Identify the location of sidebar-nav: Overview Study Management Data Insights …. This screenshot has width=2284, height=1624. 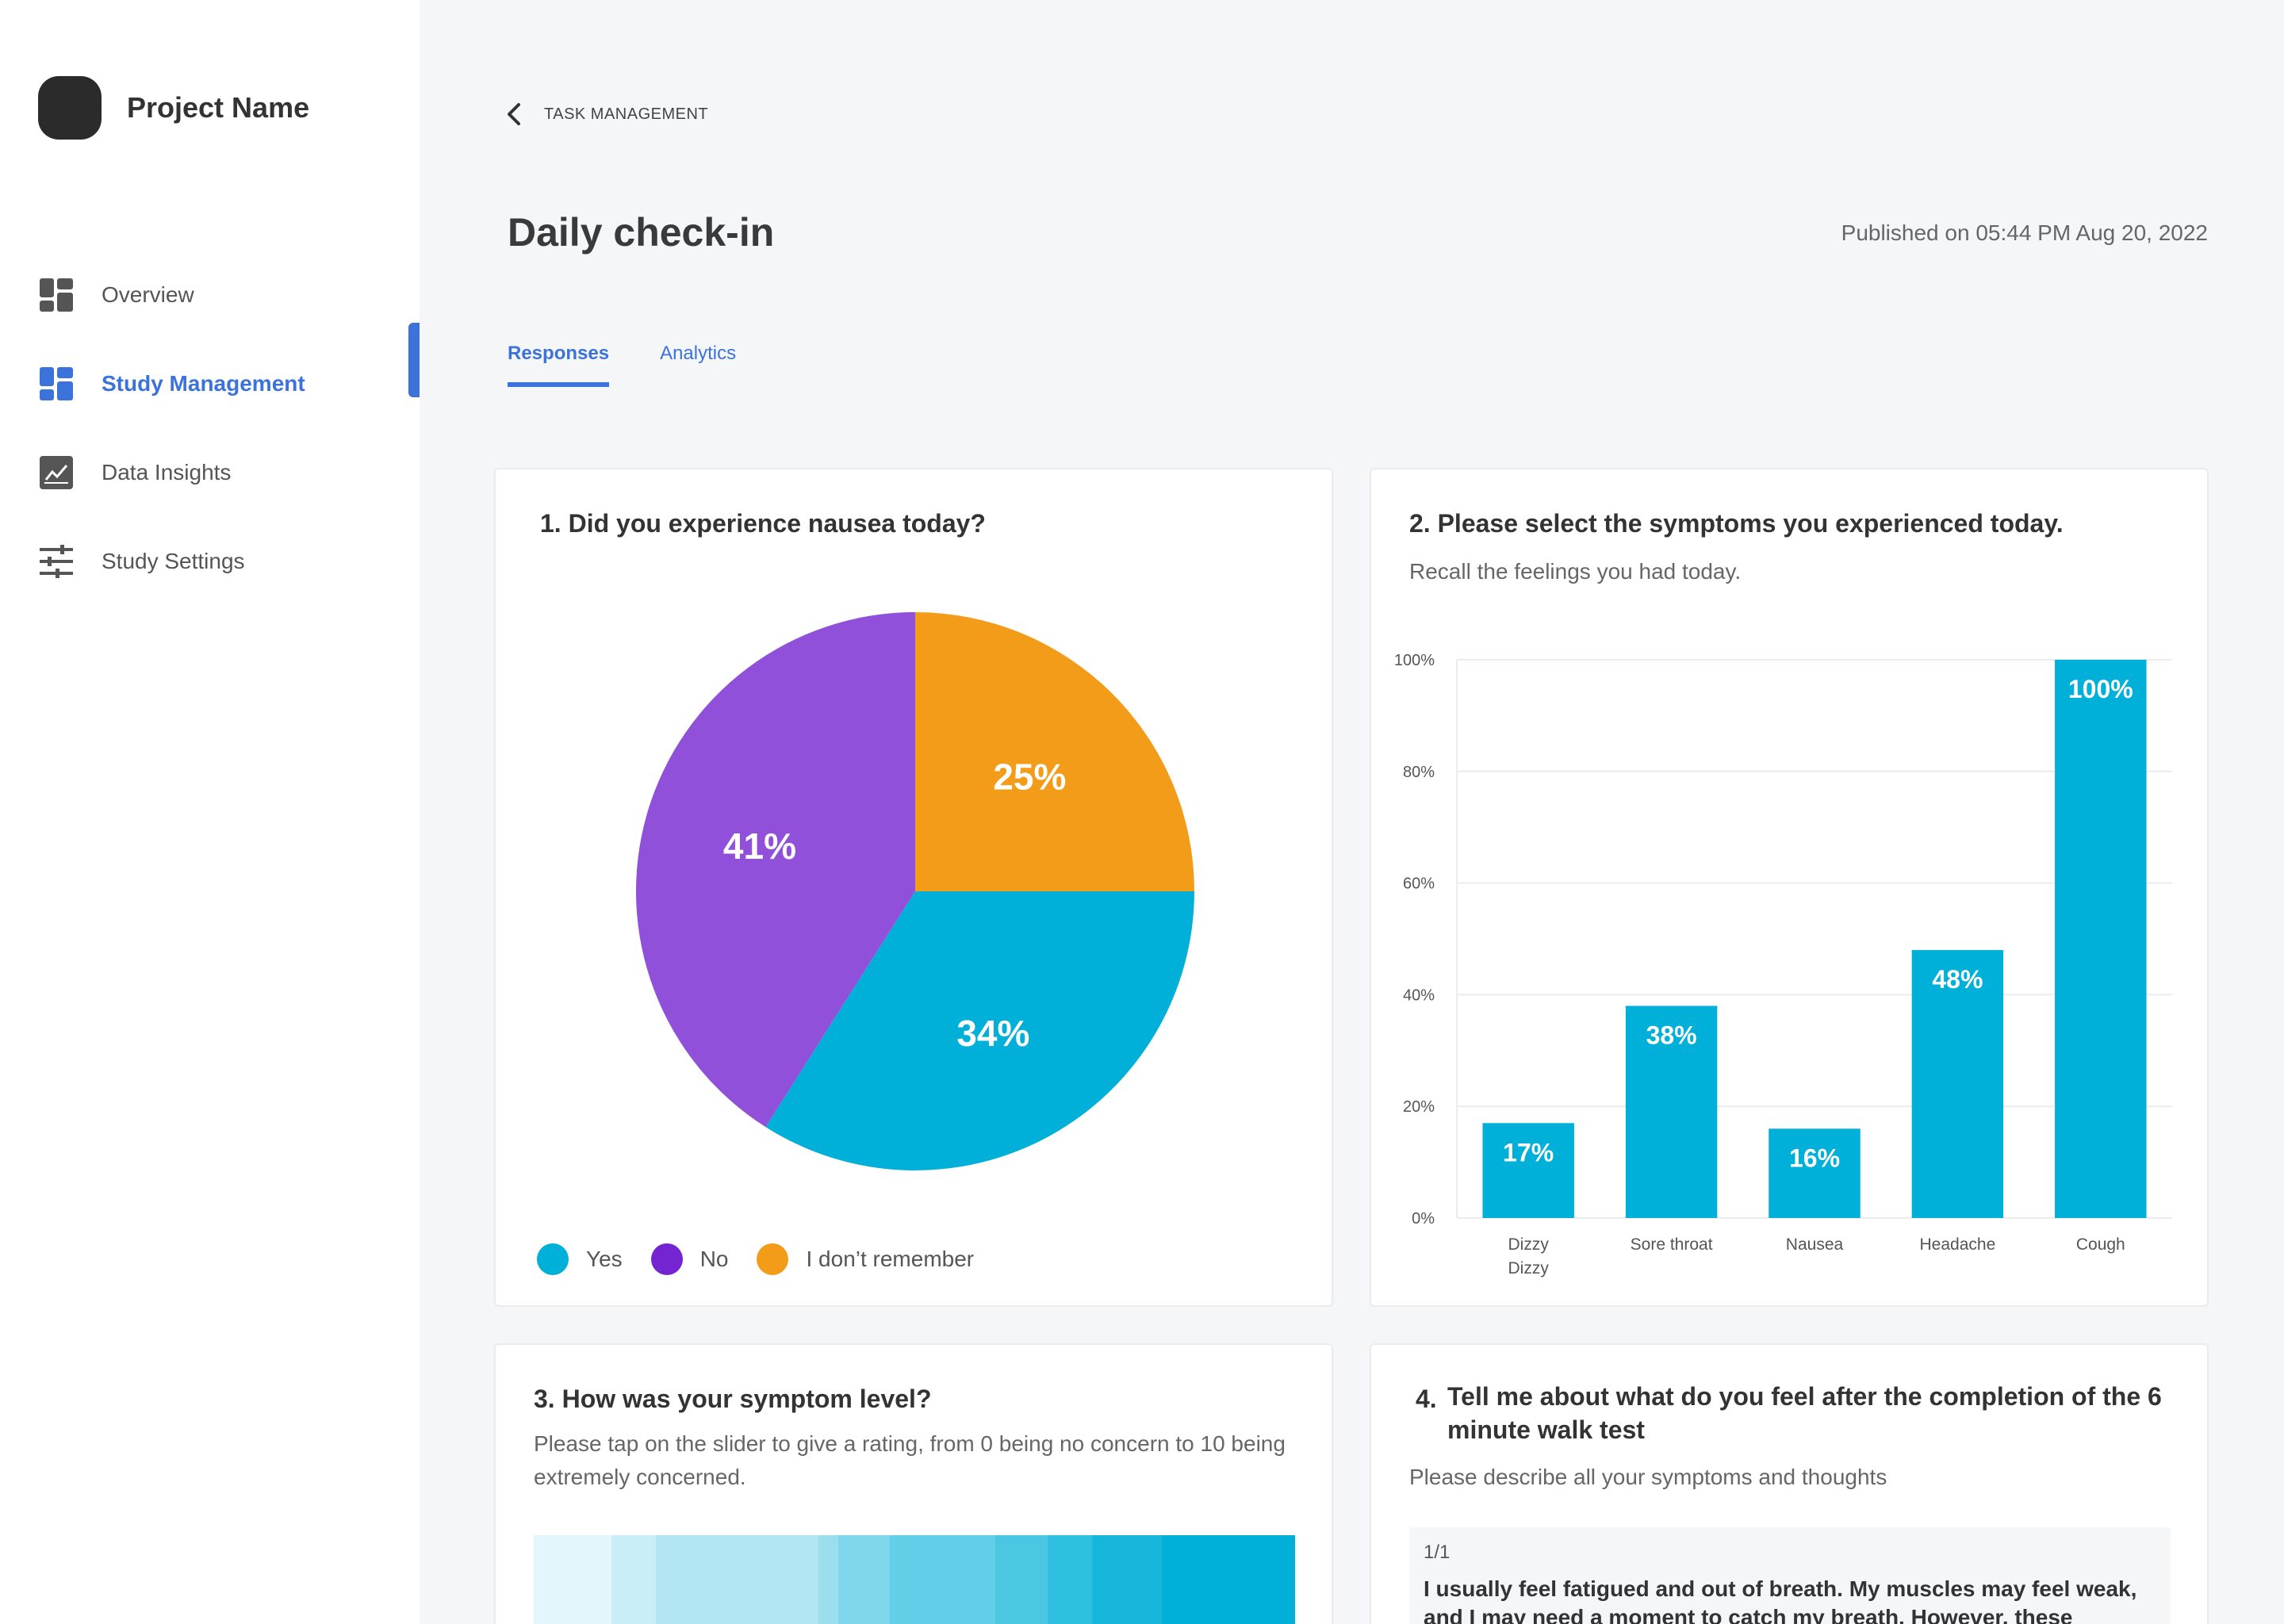
(210, 429).